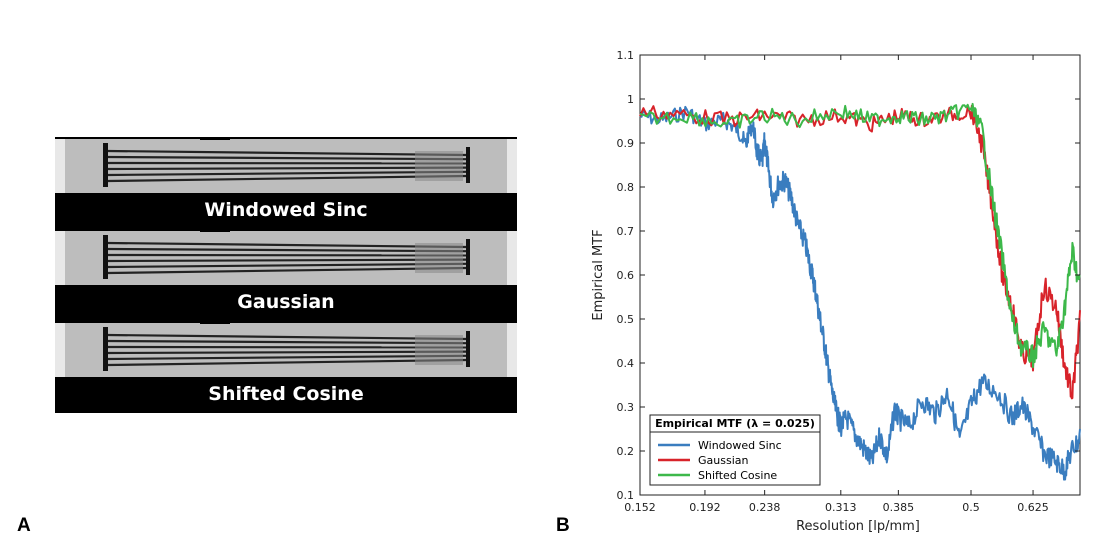  Describe the element at coordinates (626, 187) in the screenshot. I see `y-tick-label: 0.8` at that location.